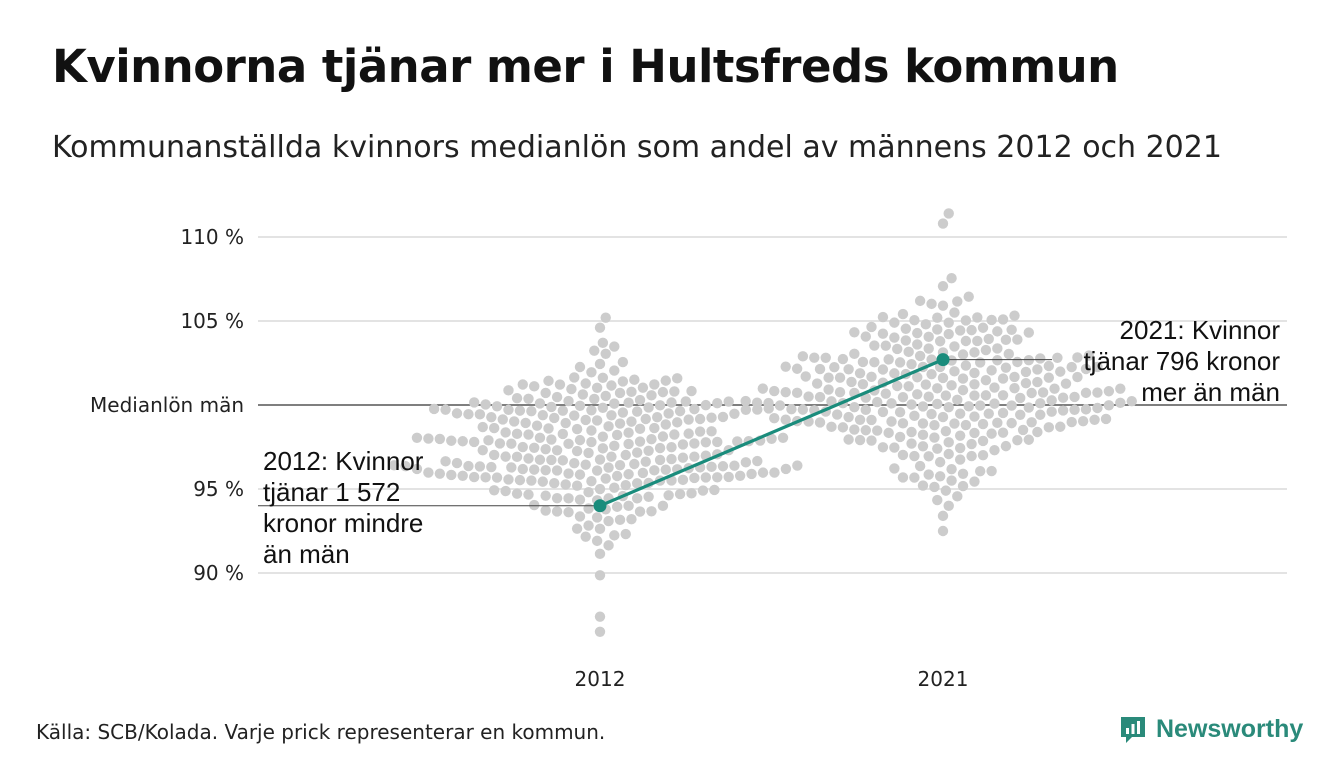 This screenshot has height=780, width=1340. I want to click on brand: Newsworthy, so click(1210, 729).